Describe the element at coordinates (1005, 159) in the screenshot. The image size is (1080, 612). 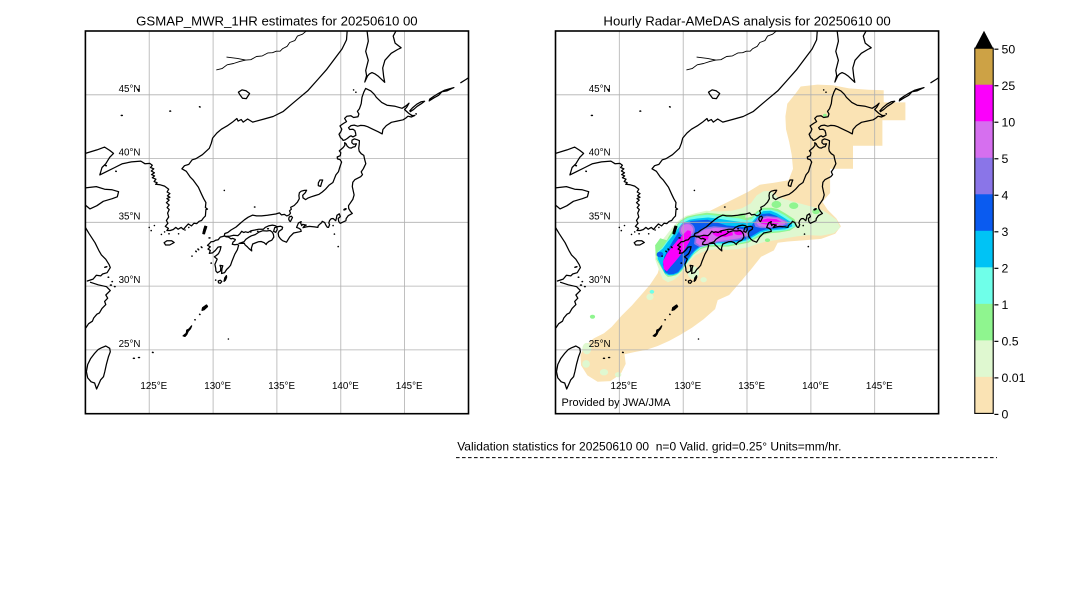
I see `svg-text: 5` at that location.